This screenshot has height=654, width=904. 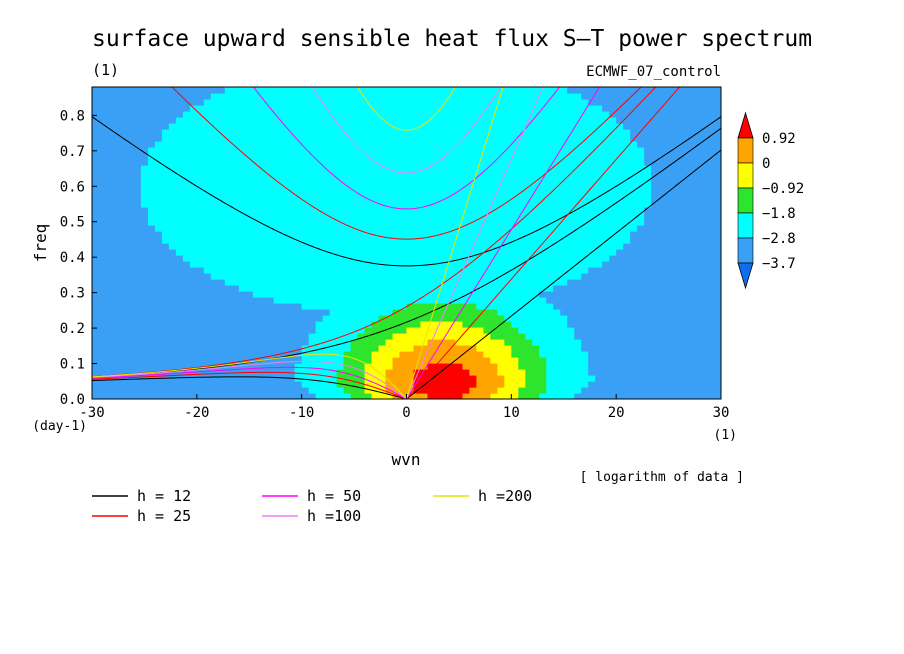 What do you see at coordinates (249, 379) in the screenshot?
I see `rossby-curve` at bounding box center [249, 379].